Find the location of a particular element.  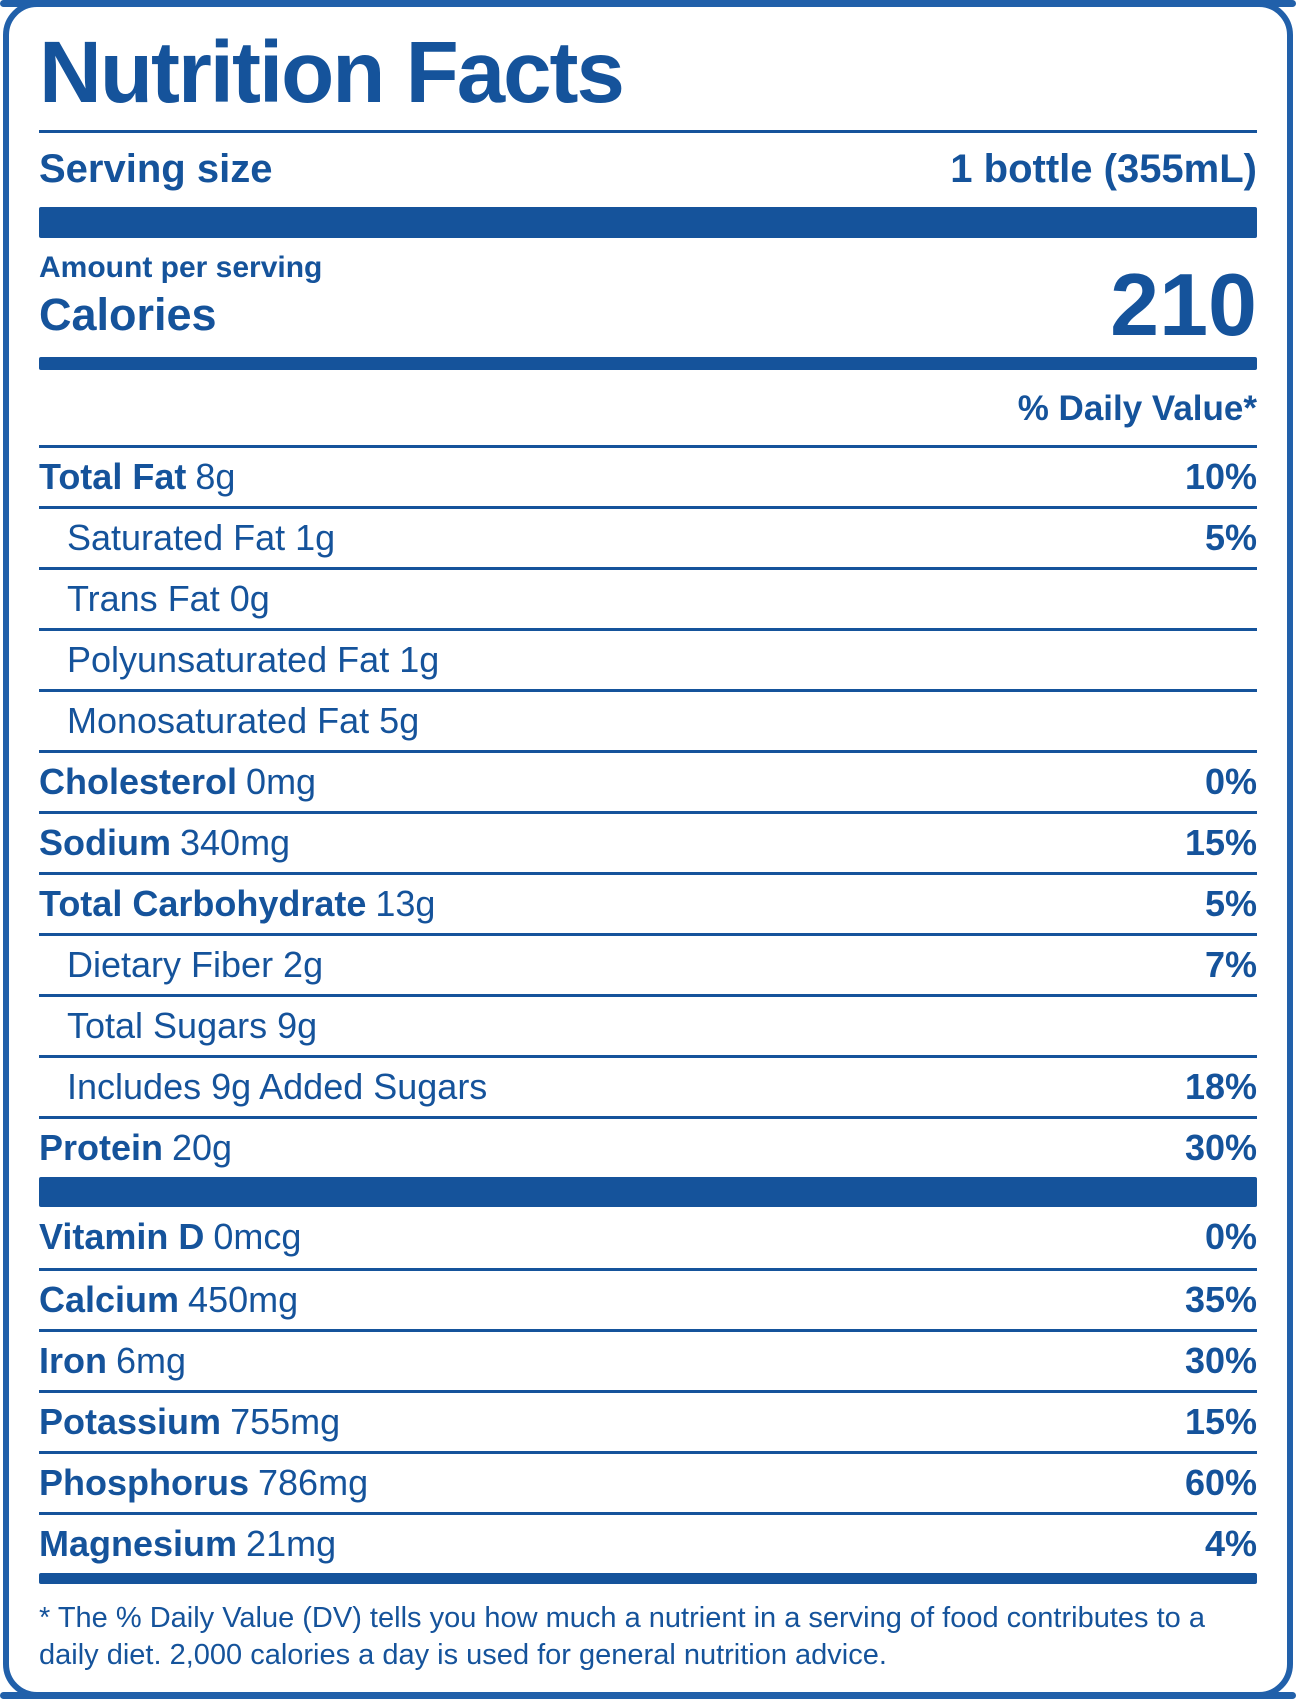

row-monosaturated-fat: Monosaturated Fat 5g is located at coordinates (648, 719).